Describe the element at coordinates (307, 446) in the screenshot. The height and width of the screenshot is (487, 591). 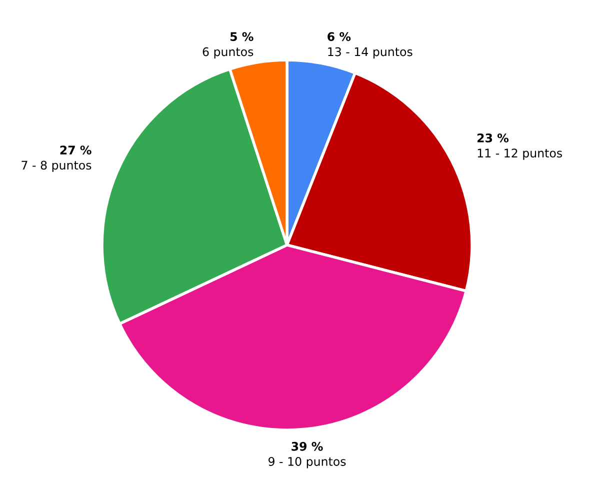
I see `data-label: 39 %` at that location.